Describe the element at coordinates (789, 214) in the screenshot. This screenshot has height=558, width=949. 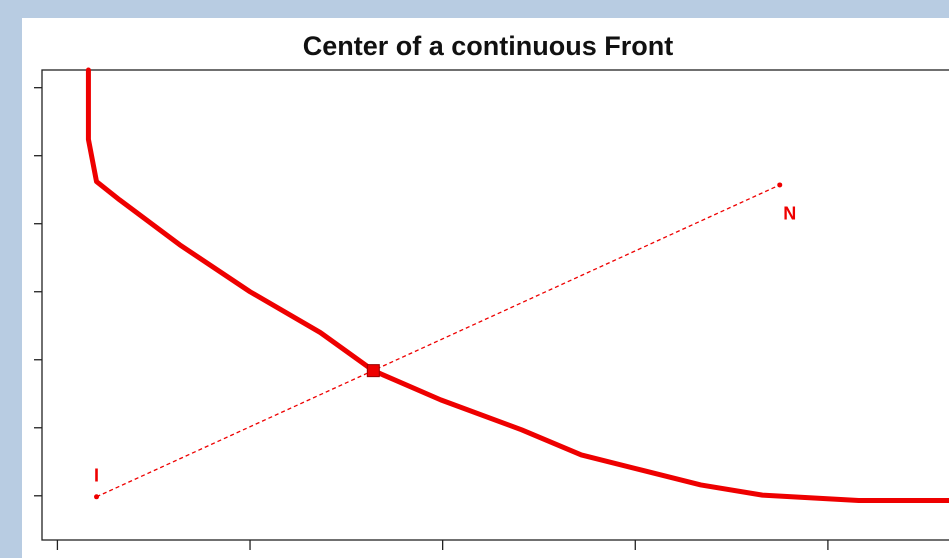
I see `point-label: N` at that location.